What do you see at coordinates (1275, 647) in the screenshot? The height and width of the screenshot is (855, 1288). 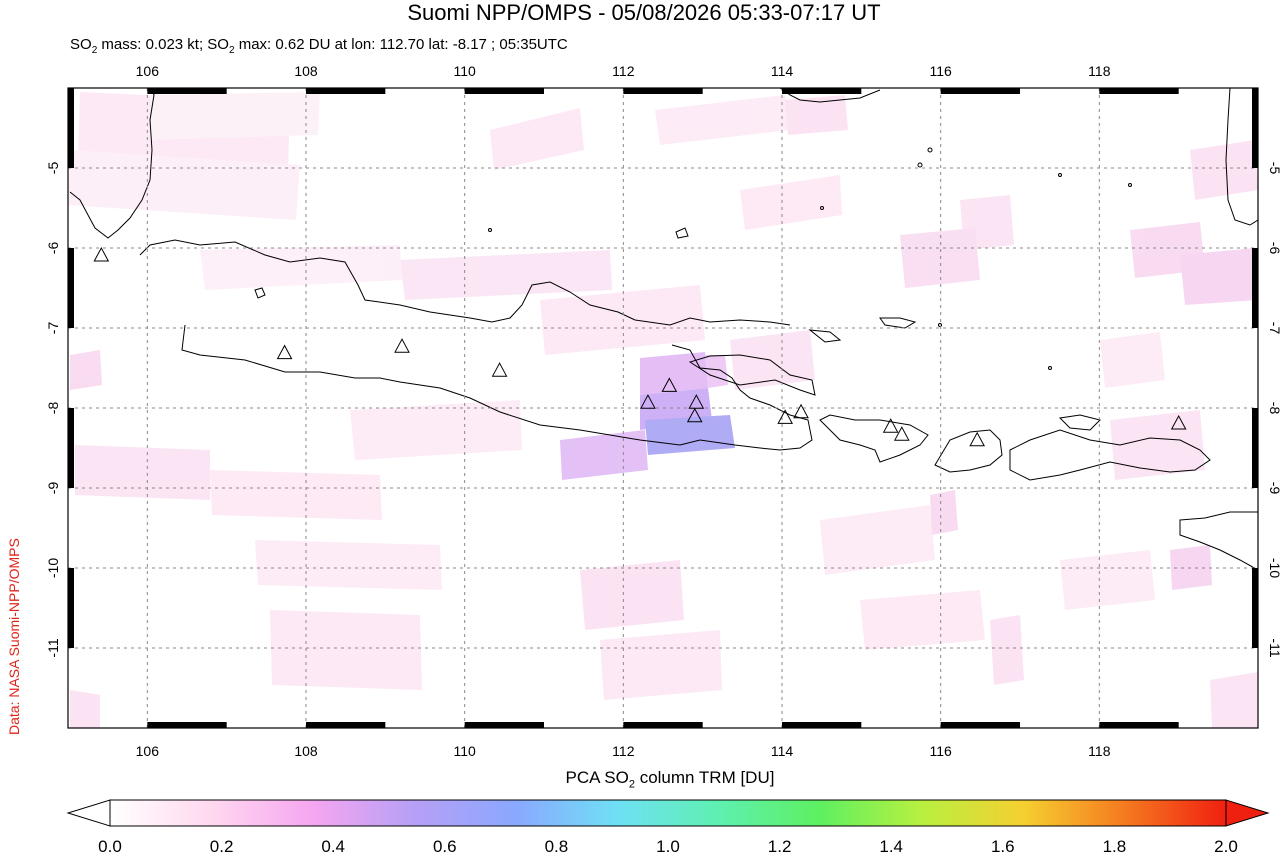 I see `lat-label-right: -11` at bounding box center [1275, 647].